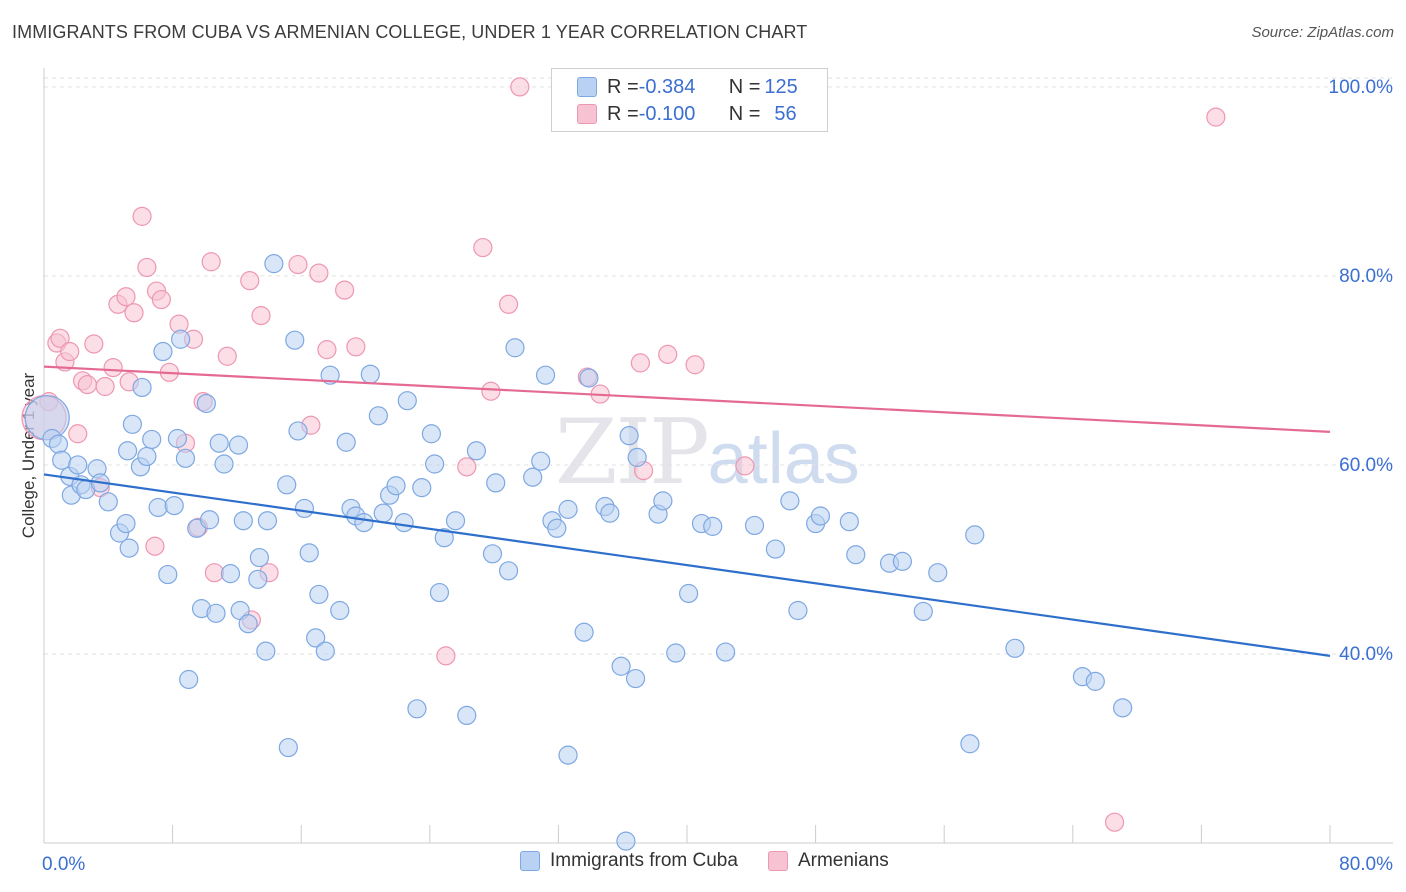  I want to click on legend-r-label-armenians: R =, so click(623, 113).